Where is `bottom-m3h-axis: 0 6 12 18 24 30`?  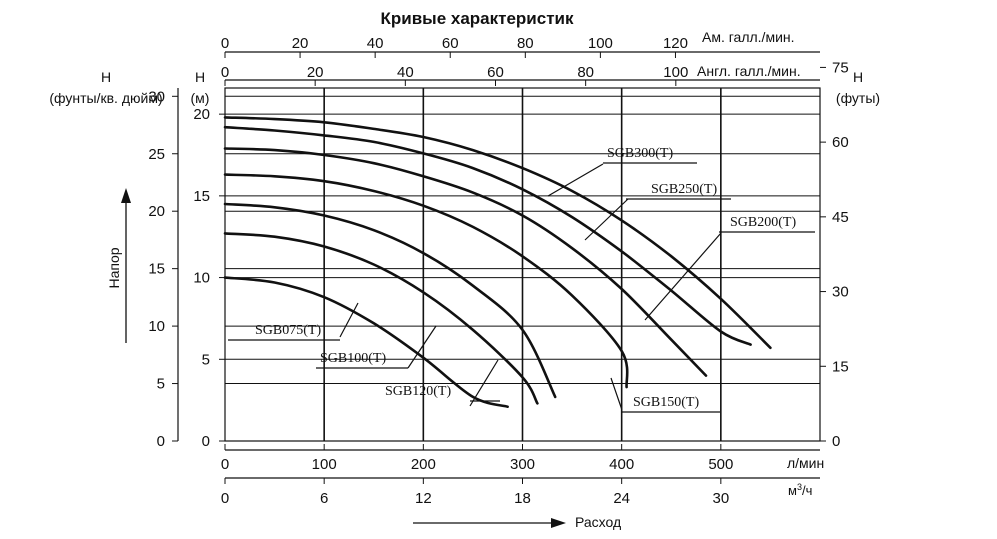 bottom-m3h-axis: 0 6 12 18 24 30 is located at coordinates (520, 492).